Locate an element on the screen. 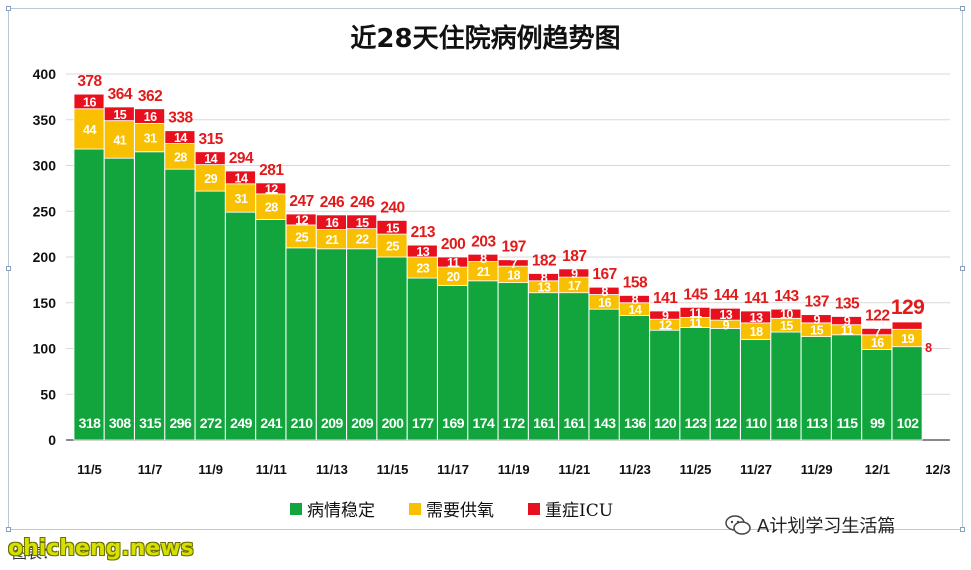 The image size is (971, 570). data-label-oxygen: 25 is located at coordinates (301, 237).